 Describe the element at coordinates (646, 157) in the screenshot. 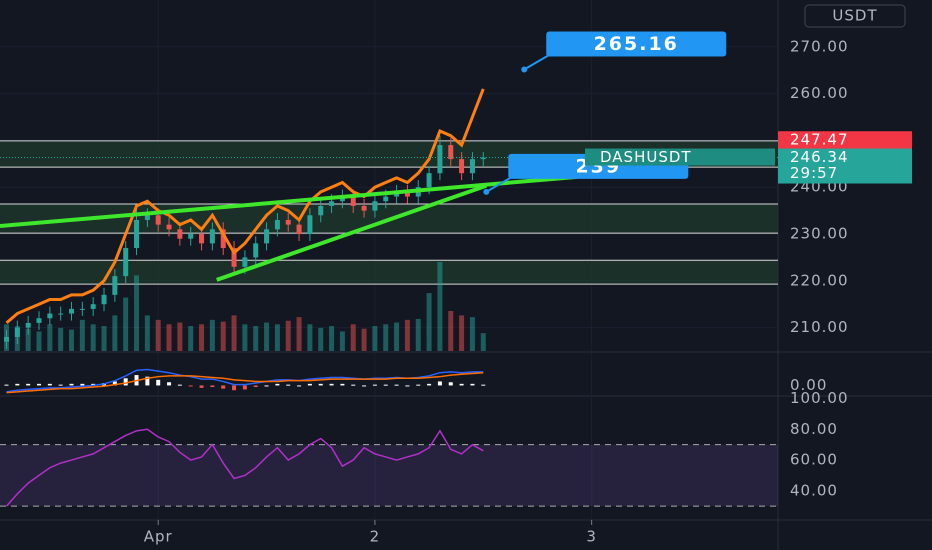

I see `symbol-label: DASHUSDT` at that location.